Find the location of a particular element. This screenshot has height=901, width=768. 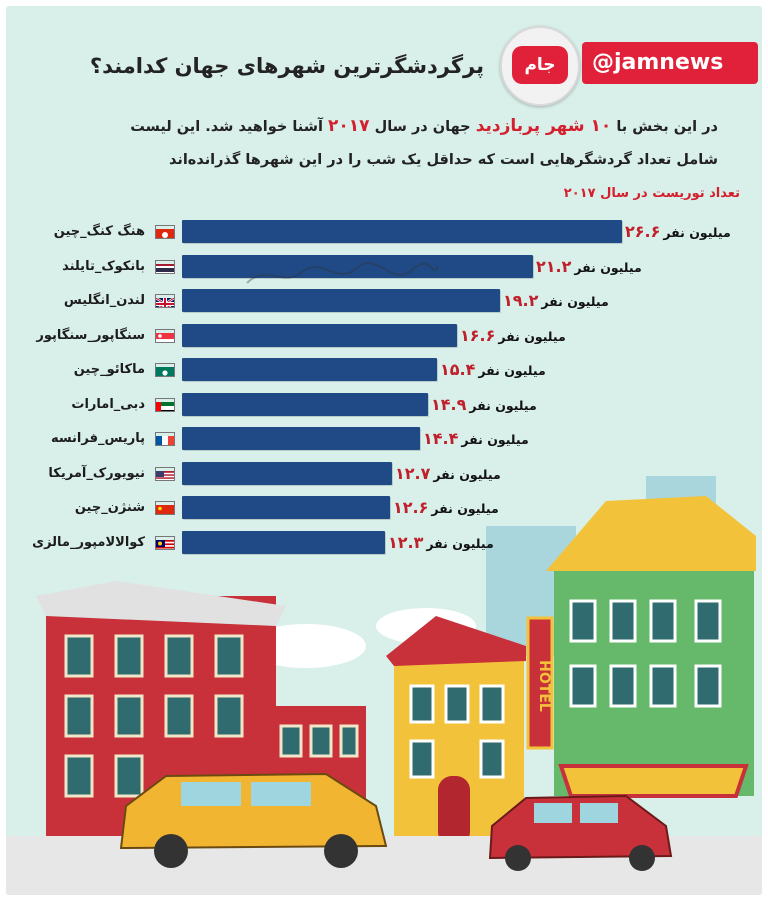

category-label: شنژن_چین is located at coordinates (109, 507).